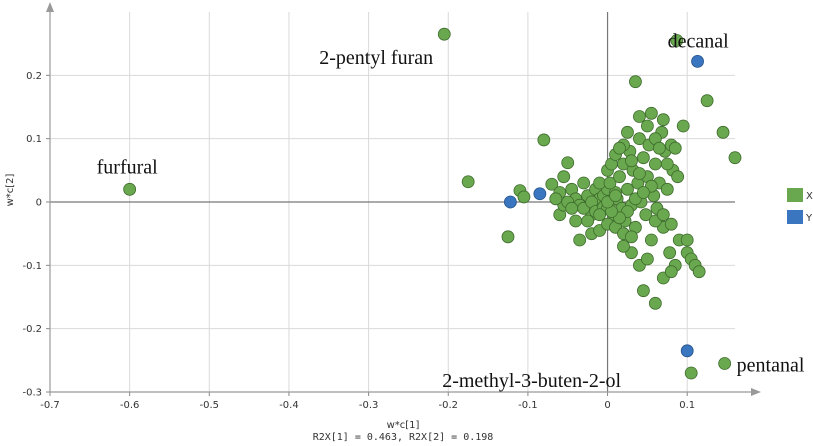 This screenshot has height=446, width=813. Describe the element at coordinates (39, 203) in the screenshot. I see `y-tick-label: 0` at that location.